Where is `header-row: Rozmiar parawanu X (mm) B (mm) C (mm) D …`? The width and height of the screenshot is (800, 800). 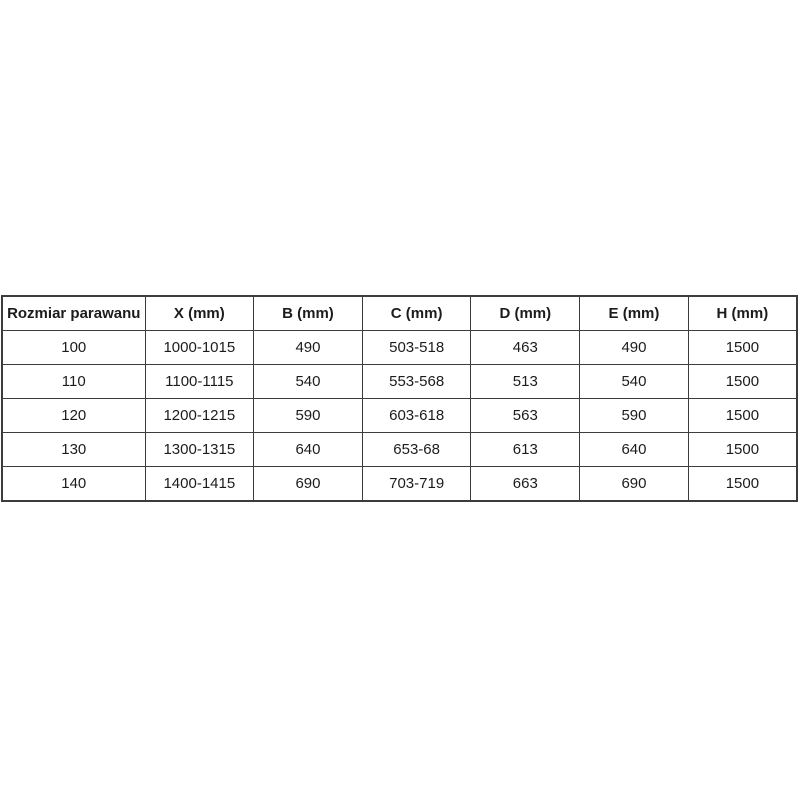
header-row: Rozmiar parawanu X (mm) B (mm) C (mm) D … is located at coordinates (399, 313).